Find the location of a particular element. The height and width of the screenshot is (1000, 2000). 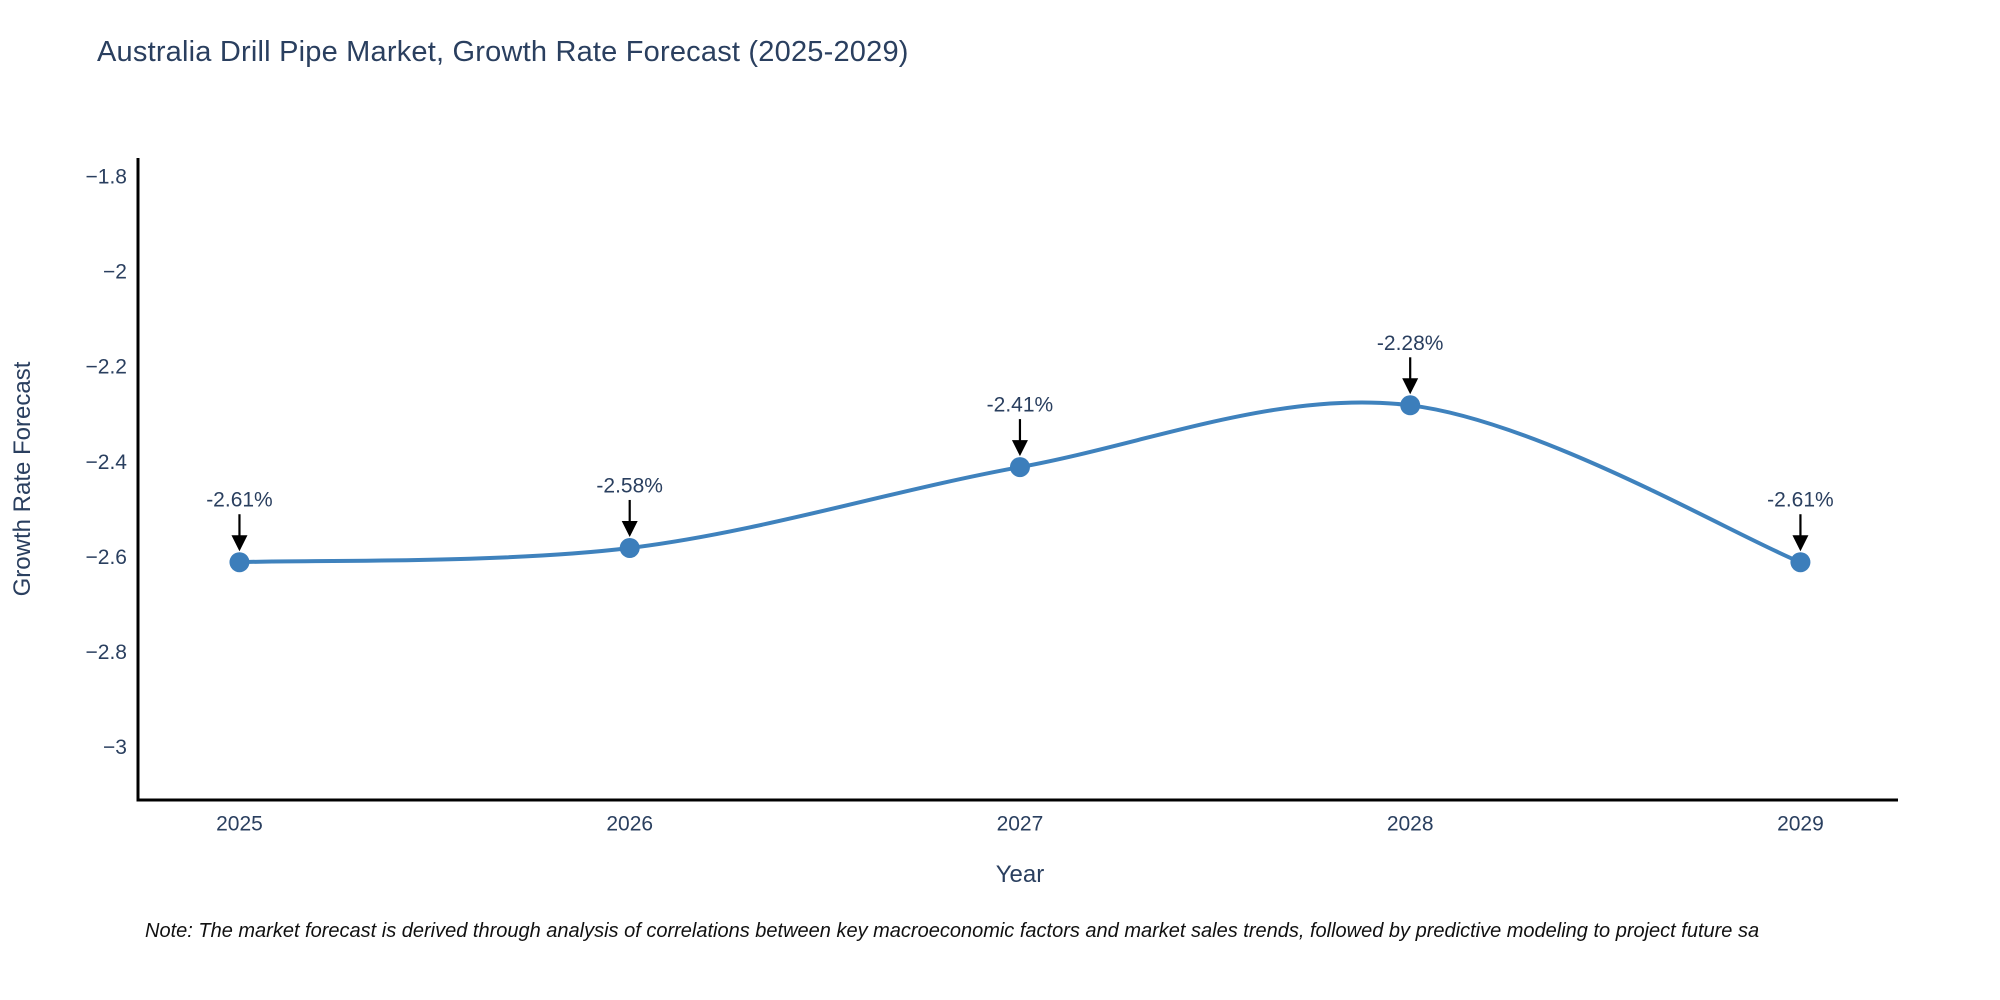

y-axis-title: Growth Rate Forecast is located at coordinates (22, 479).